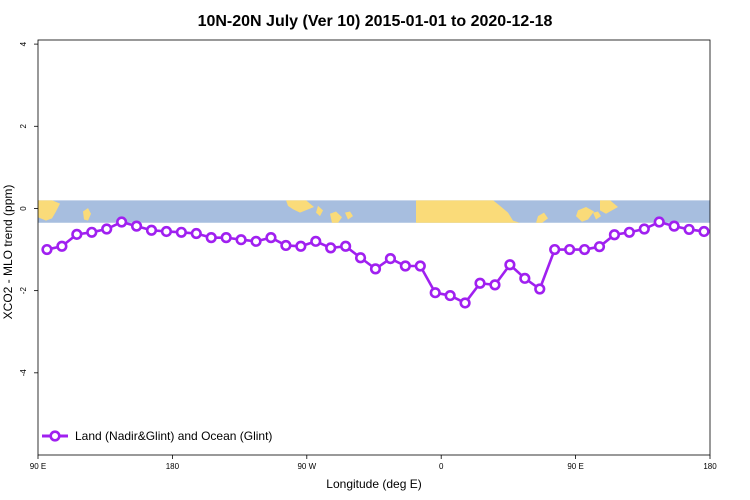  I want to click on y-tick-label: 4, so click(23, 43).